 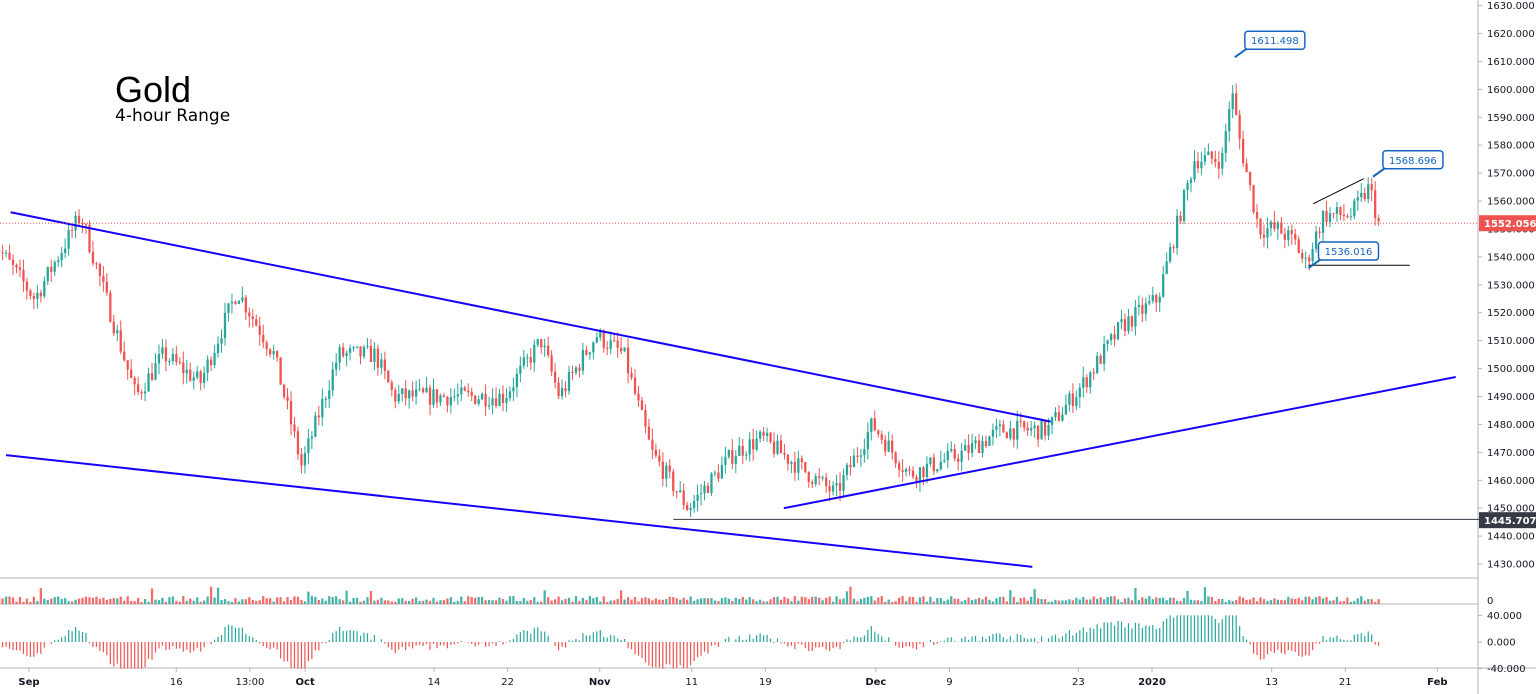 What do you see at coordinates (1275, 41) in the screenshot?
I see `callout-label: 1611.498` at bounding box center [1275, 41].